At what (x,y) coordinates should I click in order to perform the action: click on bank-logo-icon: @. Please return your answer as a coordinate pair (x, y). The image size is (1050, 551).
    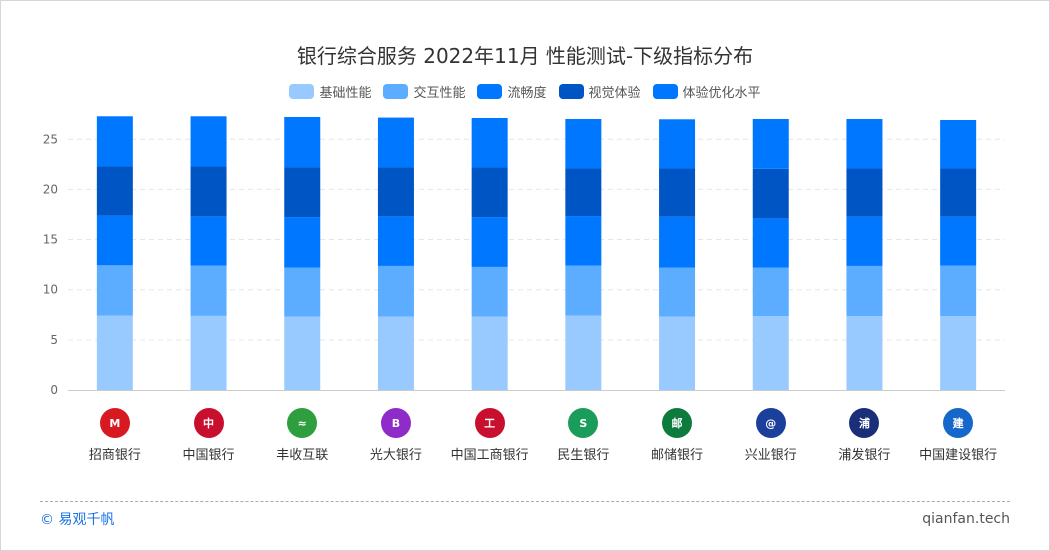
    Looking at the image, I should click on (770, 423).